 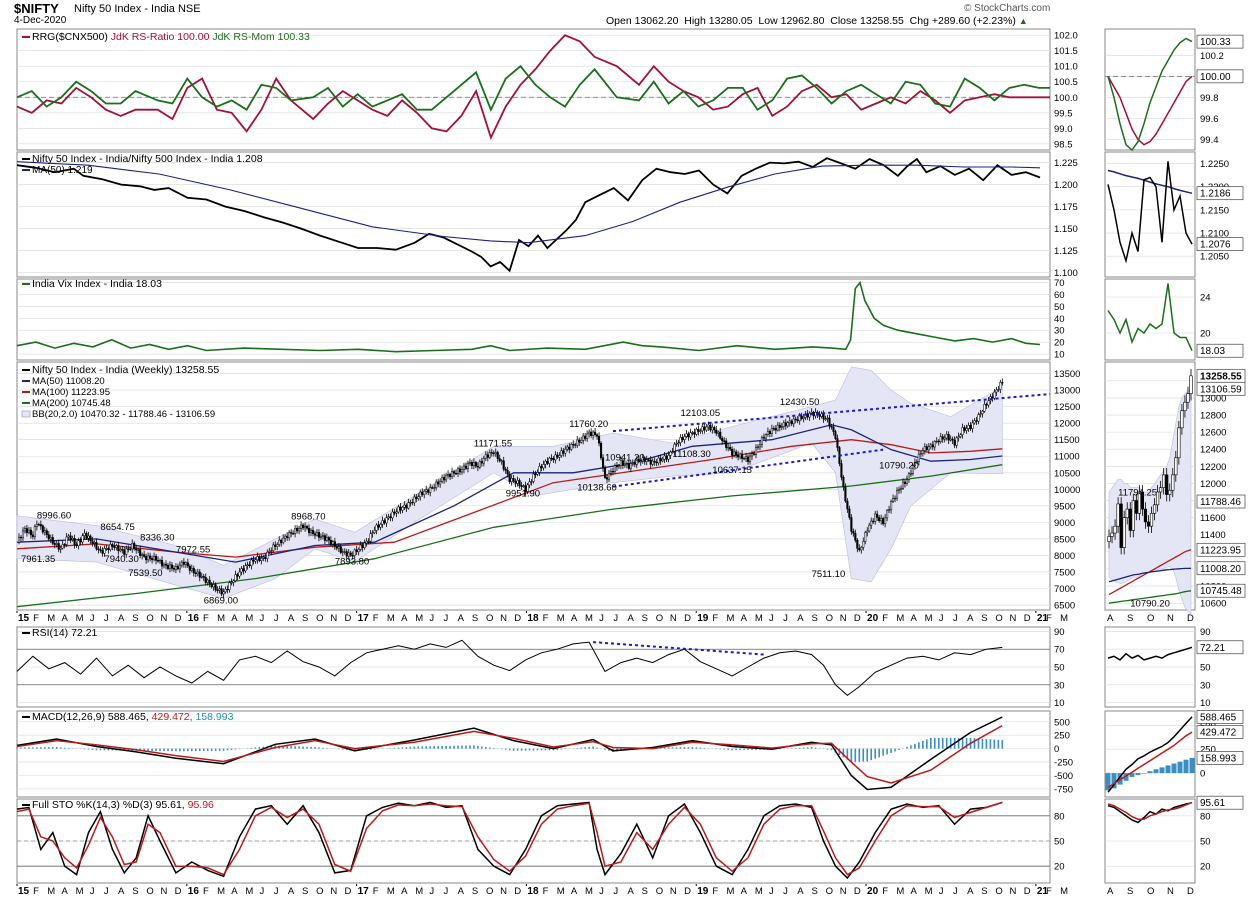 What do you see at coordinates (703, 891) in the screenshot?
I see `x-year-label: 19` at bounding box center [703, 891].